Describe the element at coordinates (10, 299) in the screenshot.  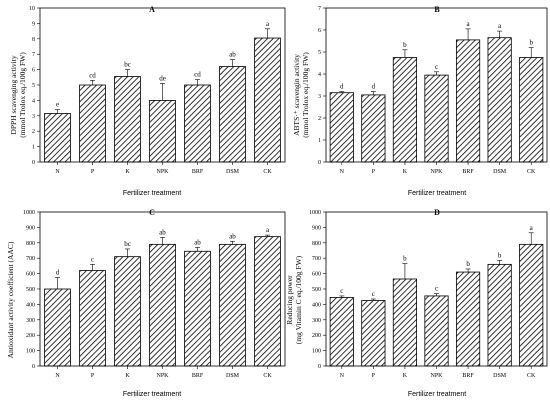
I see `panel-c-ylabel: Antioxidant activity coefficient (AAC)` at that location.